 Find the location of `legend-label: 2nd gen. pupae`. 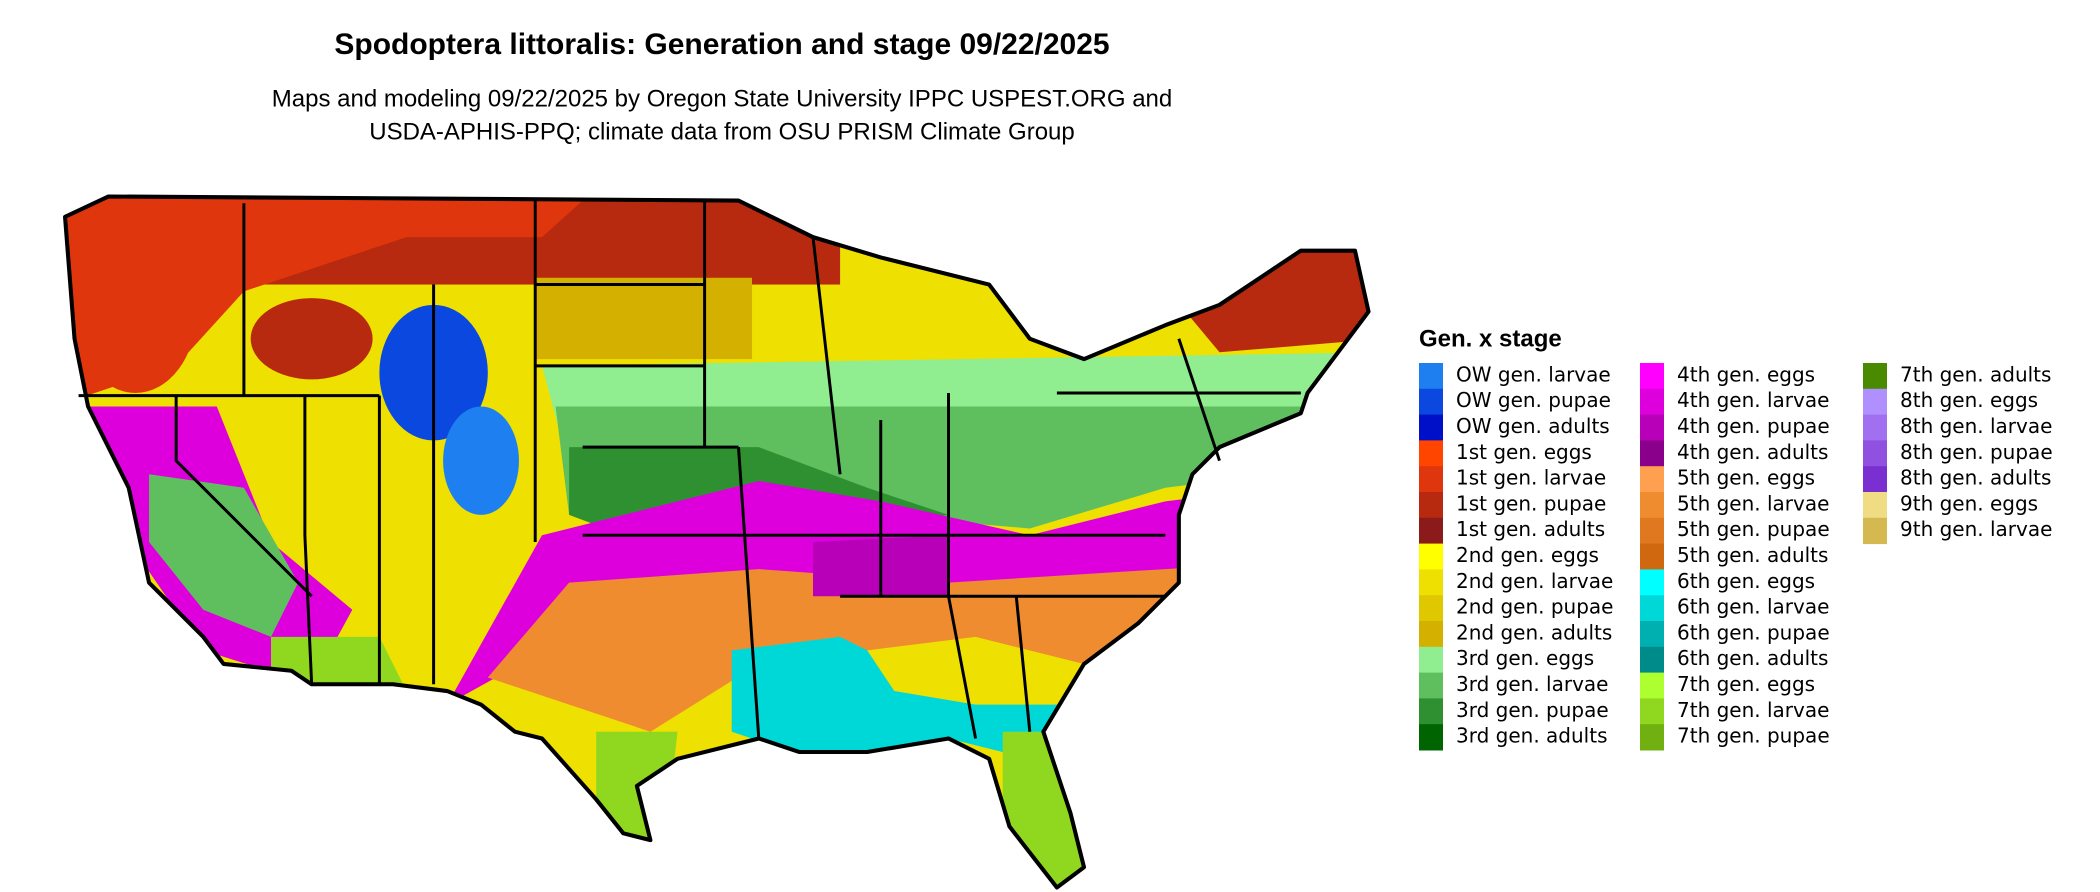

legend-label: 2nd gen. pupae is located at coordinates (1534, 607).